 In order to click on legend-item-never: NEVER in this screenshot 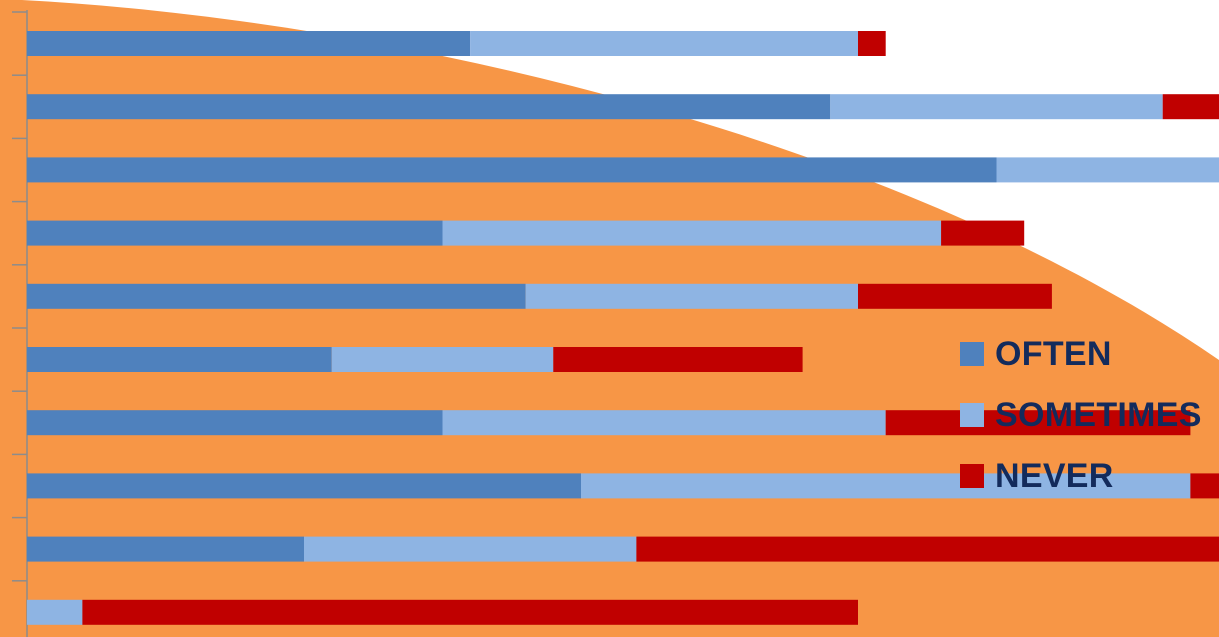, I will do `click(1081, 476)`.